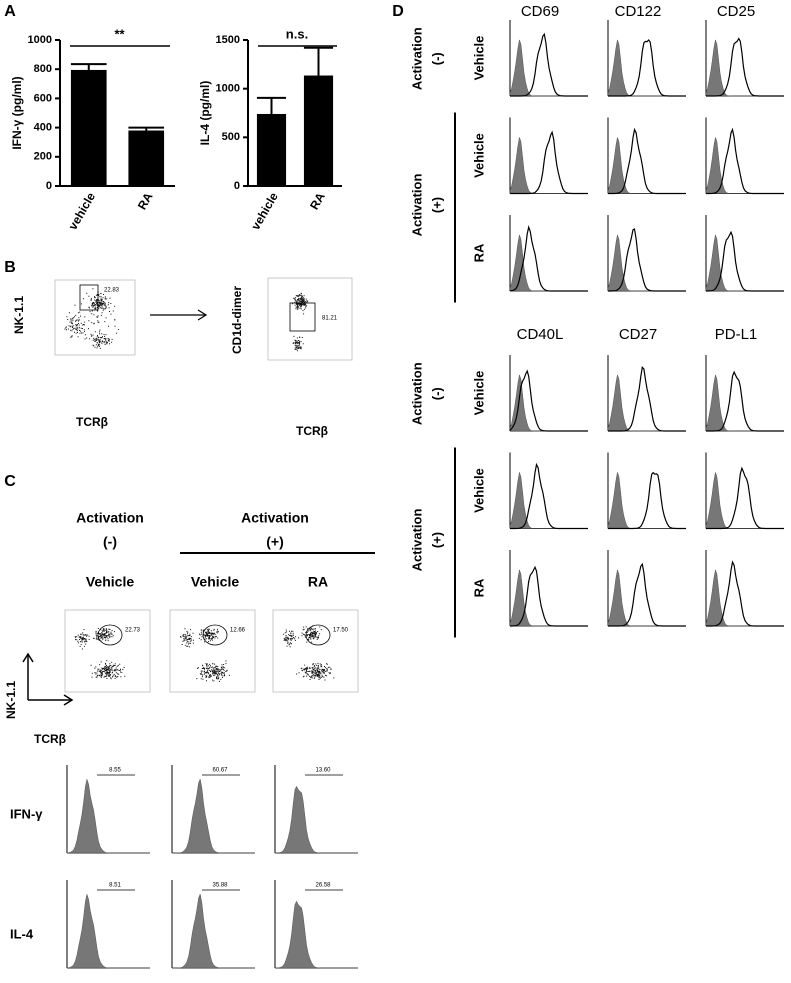 This screenshot has height=983, width=791. What do you see at coordinates (43, 69) in the screenshot?
I see `y-tick-label: 800` at bounding box center [43, 69].